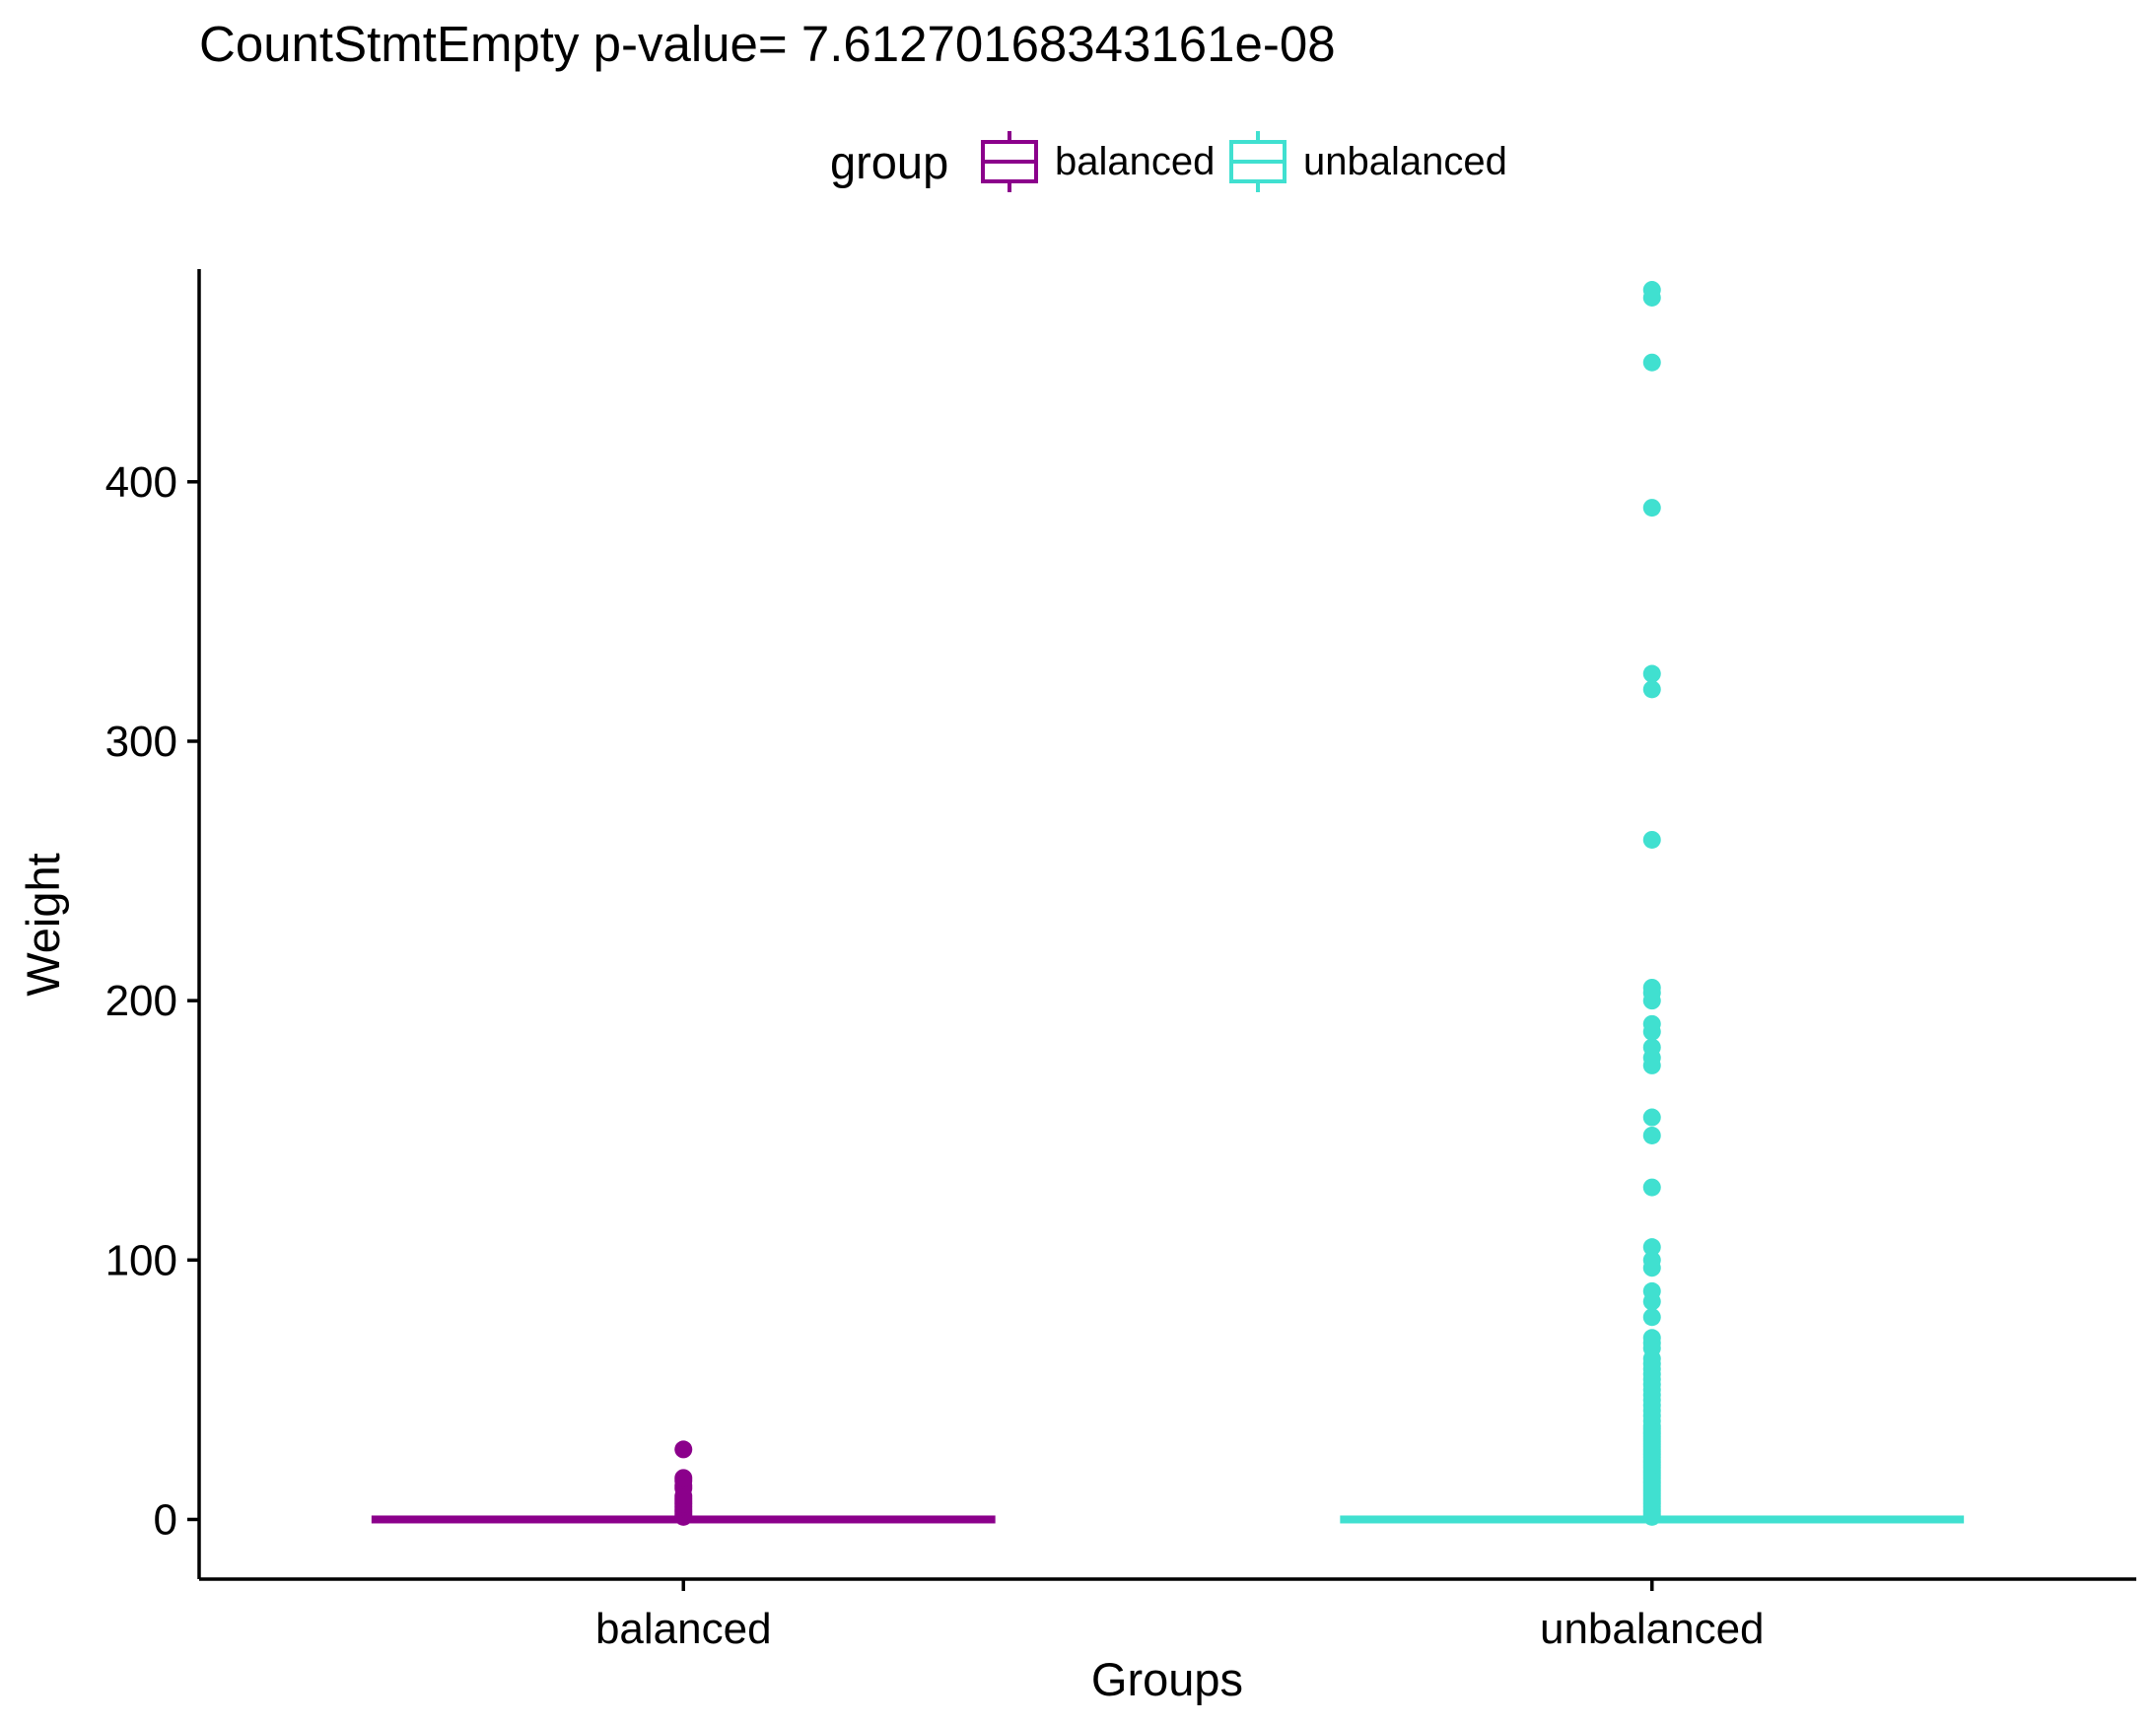  Describe the element at coordinates (1652, 1629) in the screenshot. I see `x-tick-label: unbalanced` at that location.